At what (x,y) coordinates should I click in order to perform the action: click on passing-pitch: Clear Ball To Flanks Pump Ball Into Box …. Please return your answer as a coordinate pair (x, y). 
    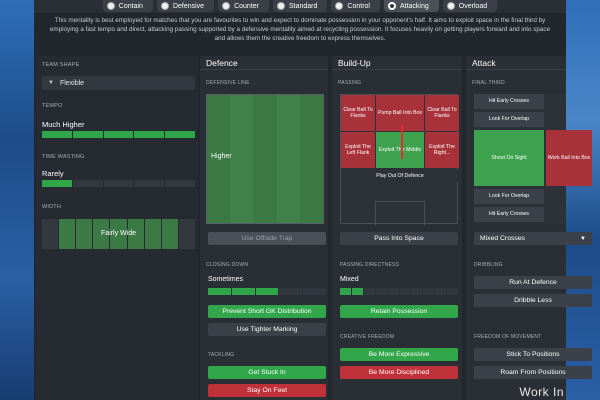
    Looking at the image, I should click on (399, 159).